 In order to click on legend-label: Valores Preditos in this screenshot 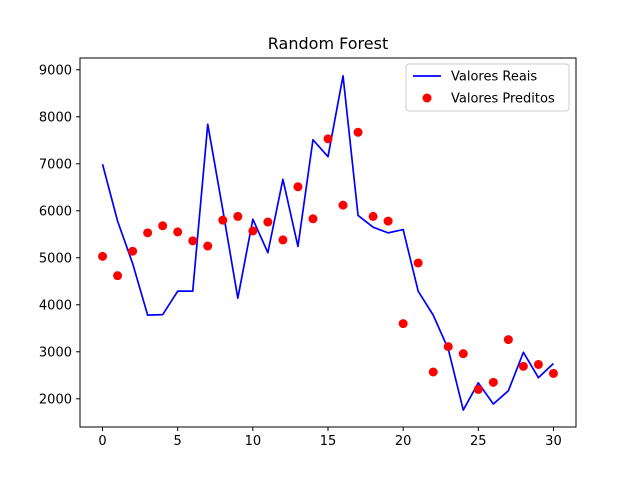, I will do `click(503, 99)`.